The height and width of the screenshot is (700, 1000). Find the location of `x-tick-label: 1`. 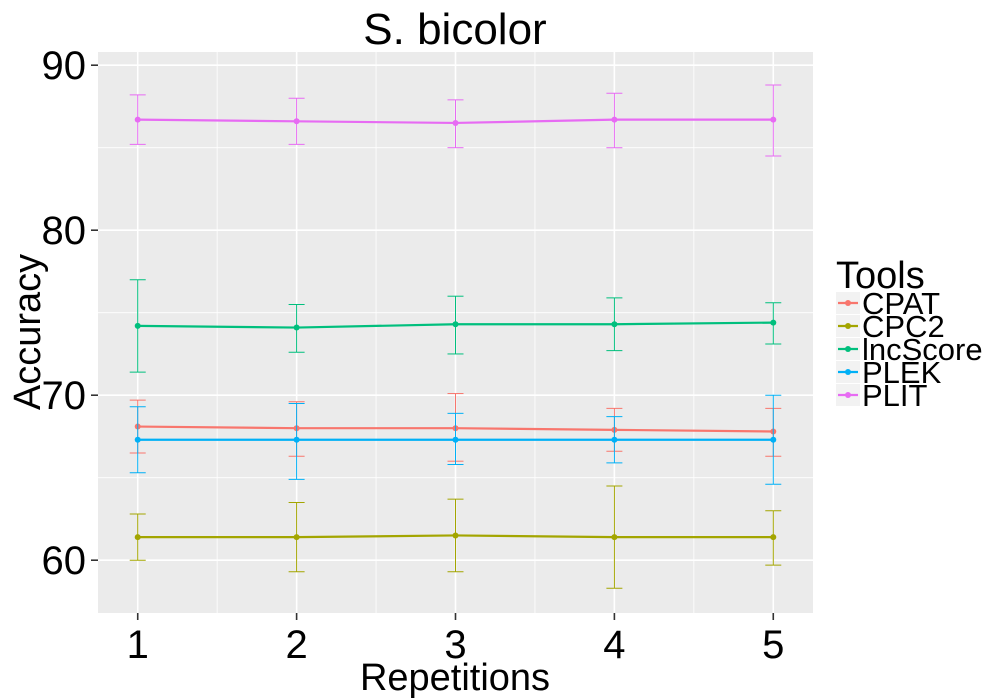

x-tick-label: 1 is located at coordinates (138, 645).